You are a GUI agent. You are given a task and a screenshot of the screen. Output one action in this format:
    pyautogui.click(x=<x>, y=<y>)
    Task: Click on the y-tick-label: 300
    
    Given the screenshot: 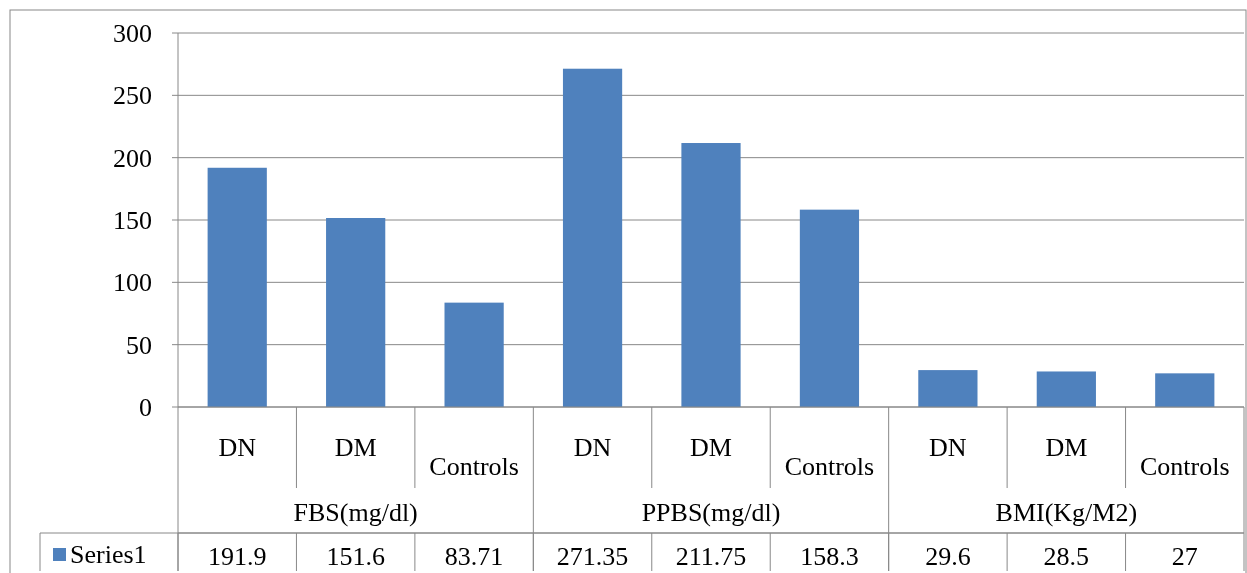 What is the action you would take?
    pyautogui.click(x=132, y=34)
    